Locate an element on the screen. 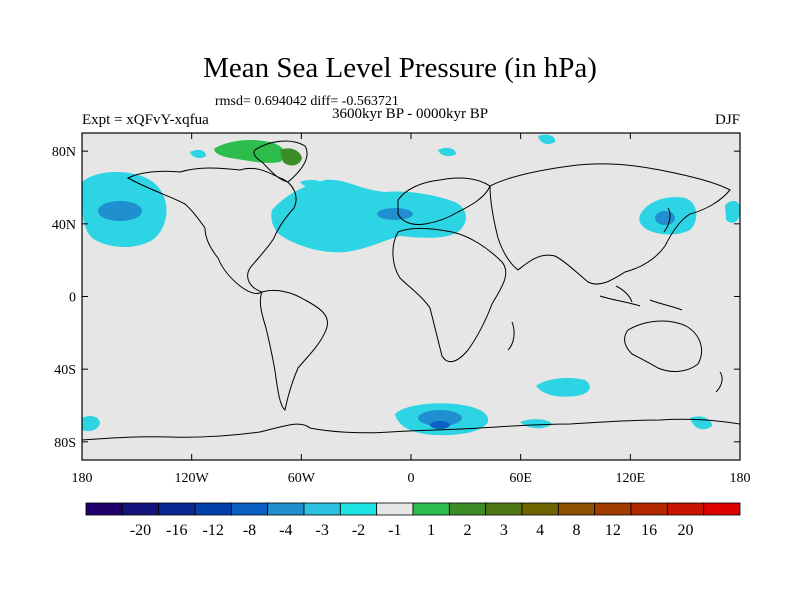  lat-tick-label: 40N is located at coordinates (64, 225).